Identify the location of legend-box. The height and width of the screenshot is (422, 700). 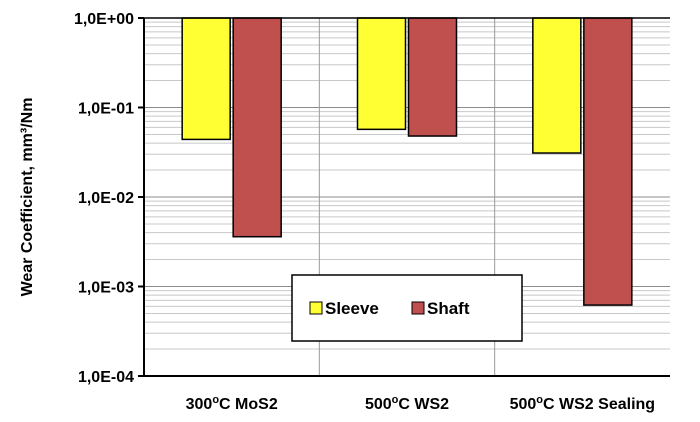
(407, 308).